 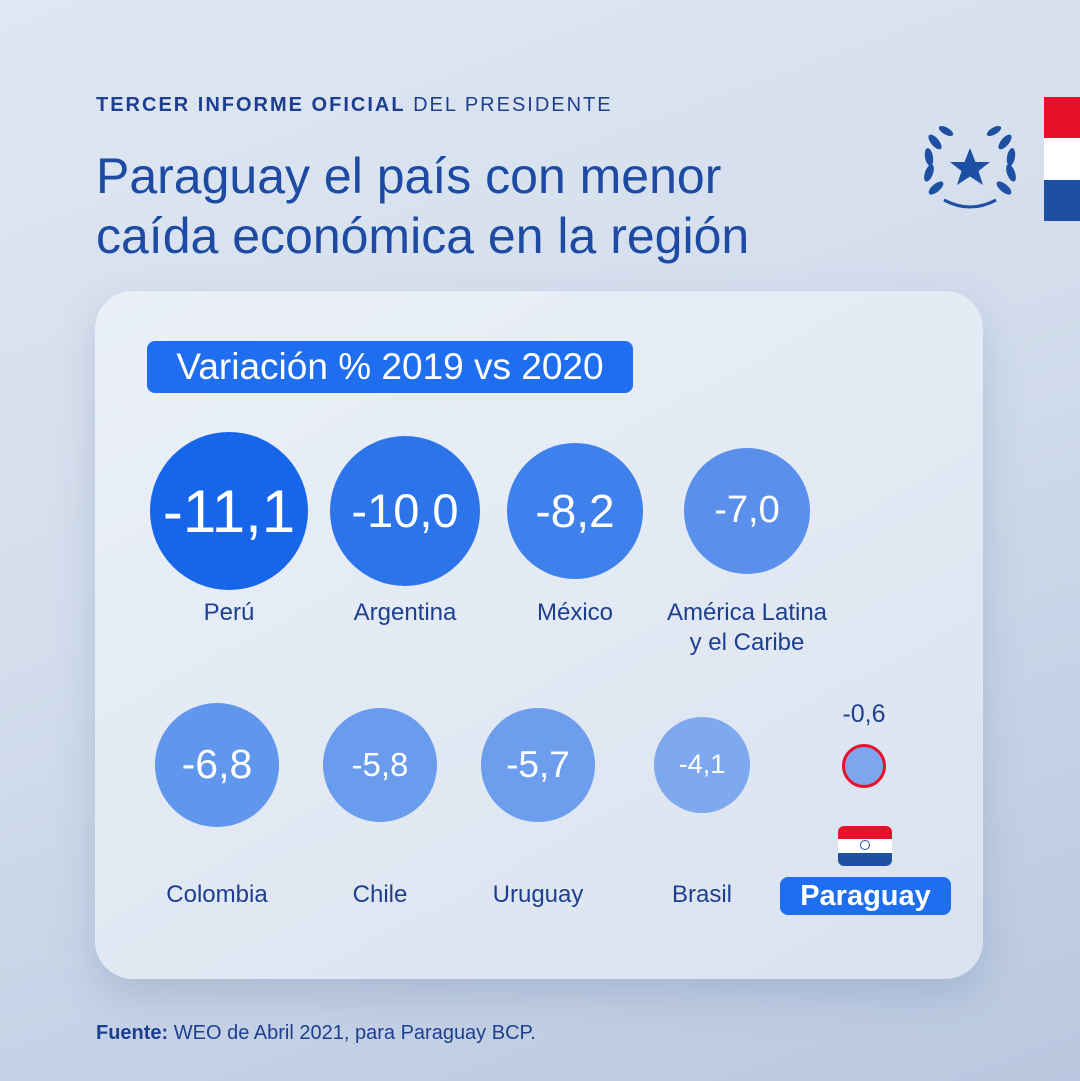 I want to click on bubble-7: -4,1, so click(x=701, y=764).